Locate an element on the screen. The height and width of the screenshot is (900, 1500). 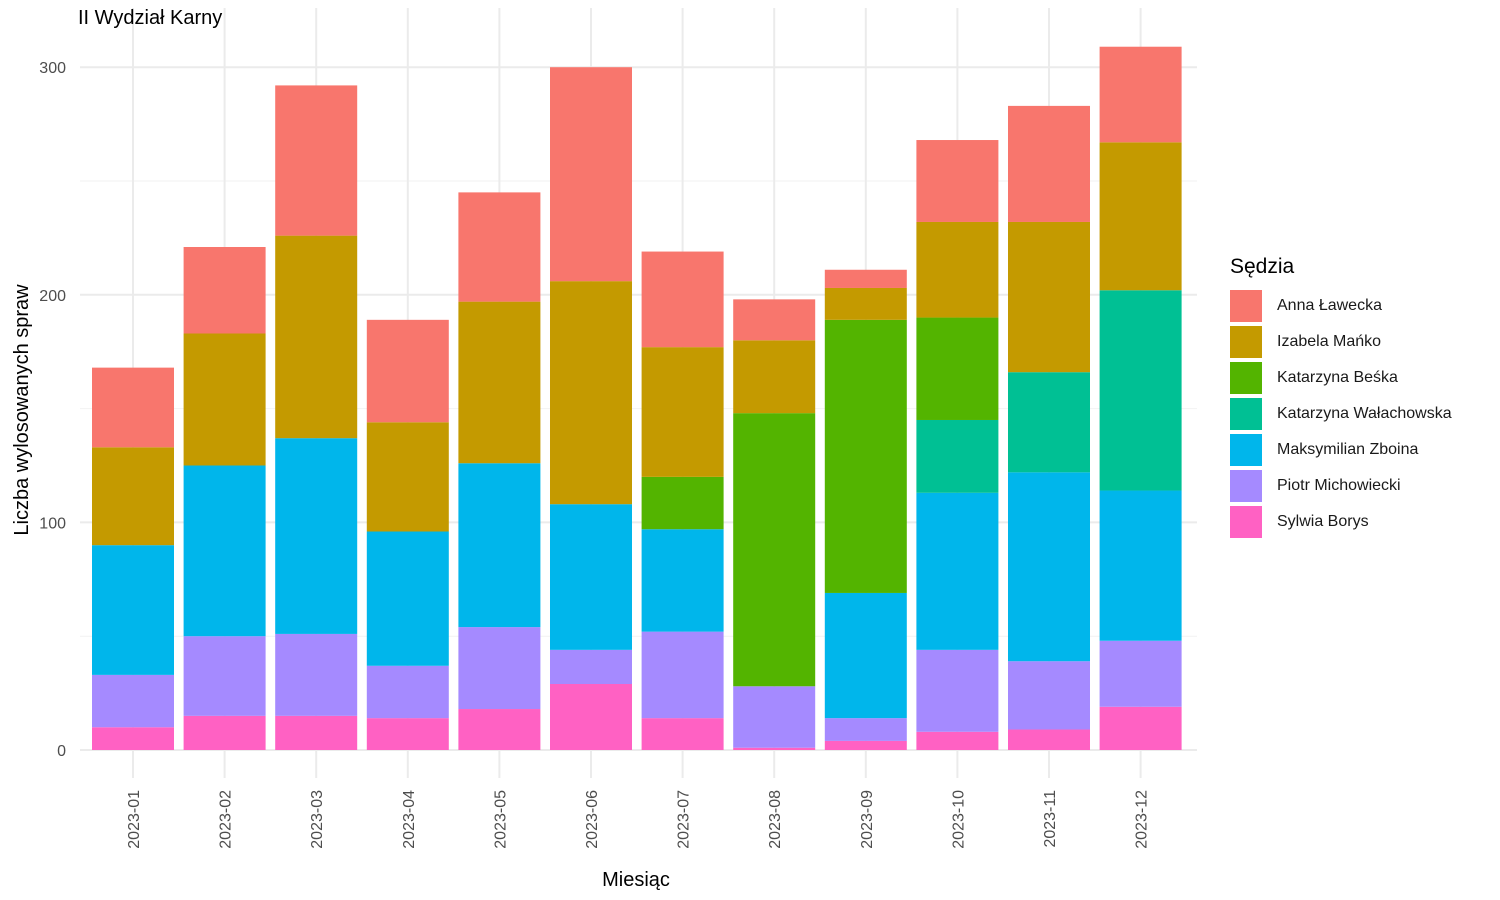
legend-item: Katarzyna Wałachowska is located at coordinates (1341, 414).